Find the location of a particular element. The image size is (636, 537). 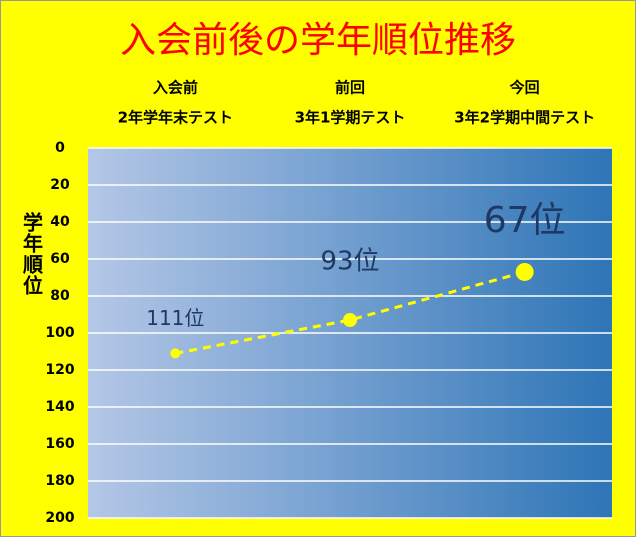

chart-title: 入会前後の学年順位推移 is located at coordinates (318, 40).